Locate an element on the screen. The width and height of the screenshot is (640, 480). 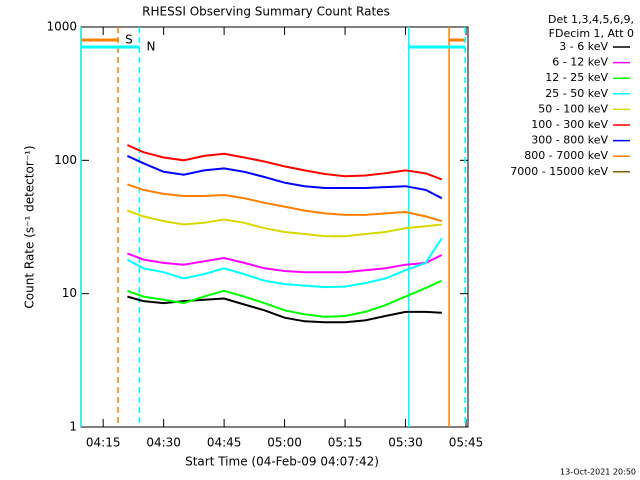
x-tick-label: 05:30 is located at coordinates (405, 443).